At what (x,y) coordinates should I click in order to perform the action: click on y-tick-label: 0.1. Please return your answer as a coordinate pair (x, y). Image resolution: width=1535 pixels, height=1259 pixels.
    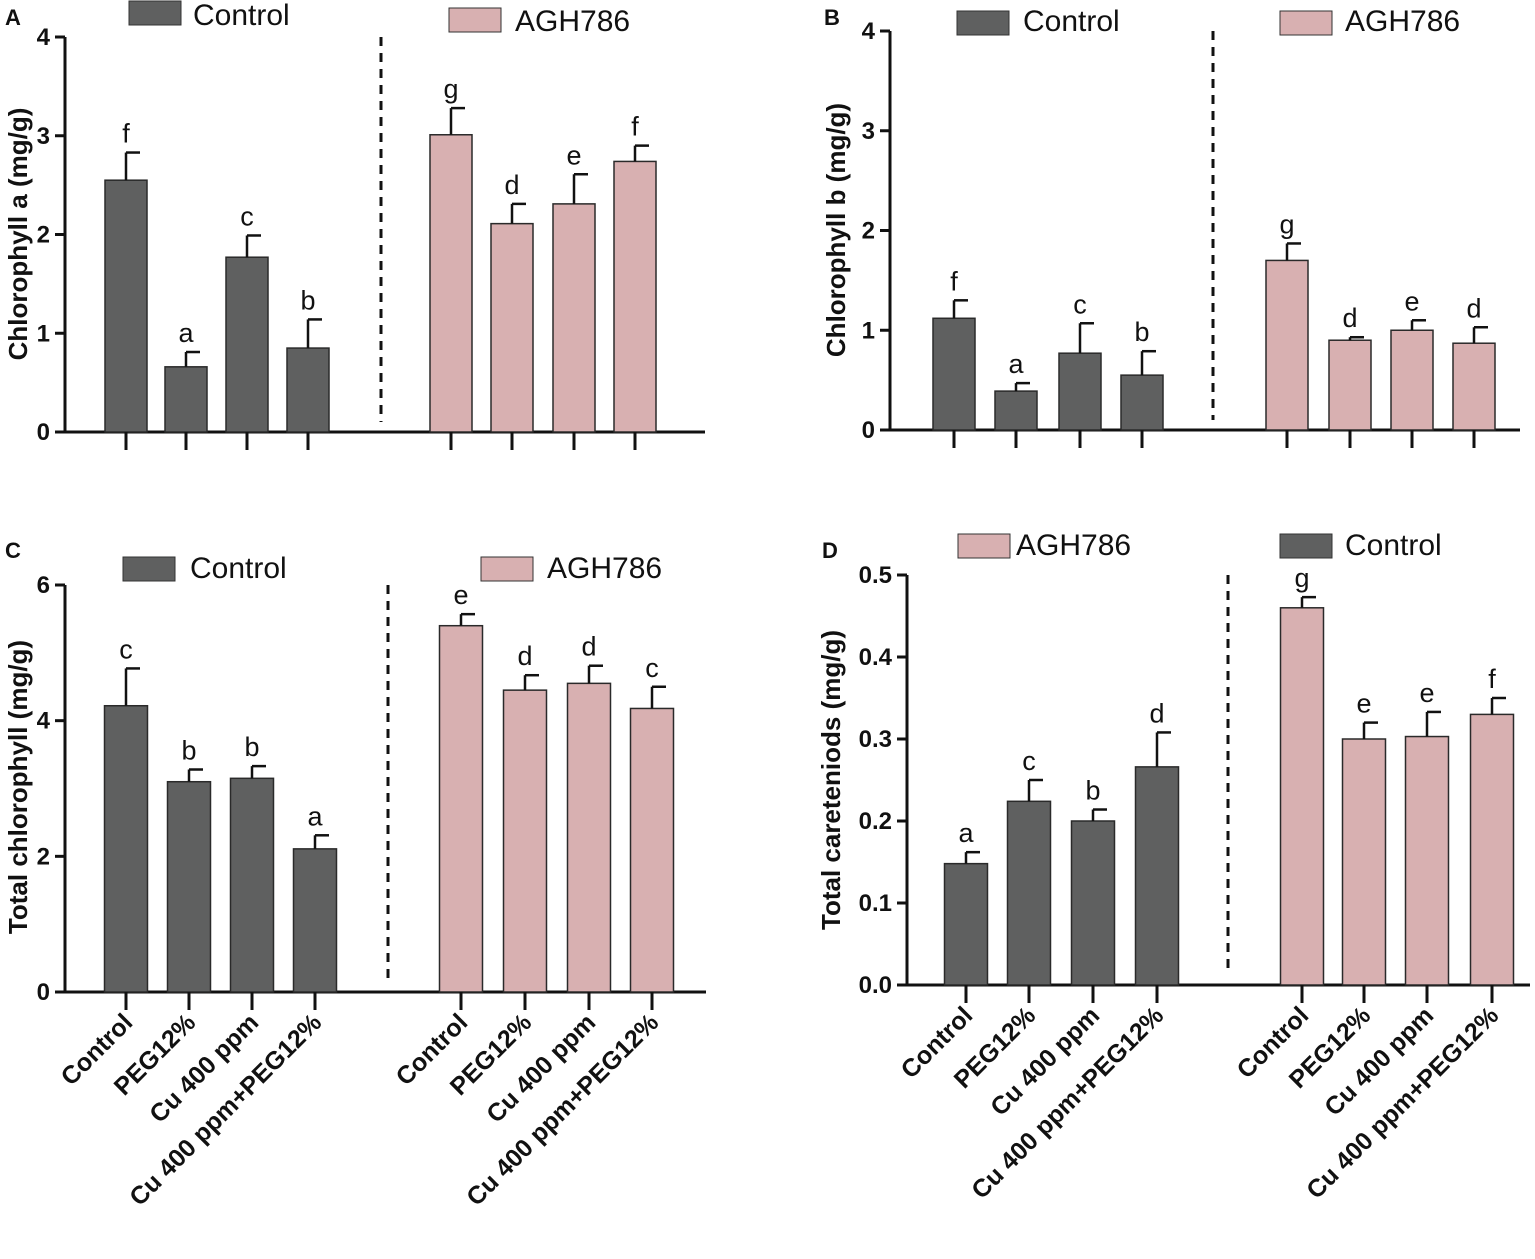
    Looking at the image, I should click on (875, 903).